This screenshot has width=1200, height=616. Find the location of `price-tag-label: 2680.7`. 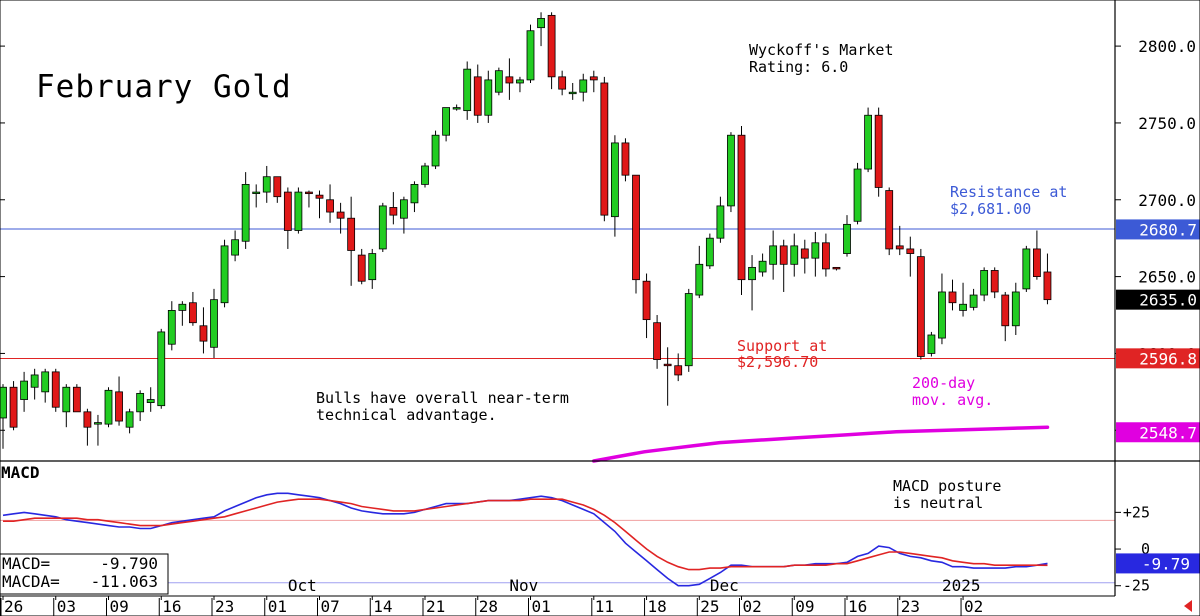

price-tag-label: 2680.7 is located at coordinates (1168, 229).